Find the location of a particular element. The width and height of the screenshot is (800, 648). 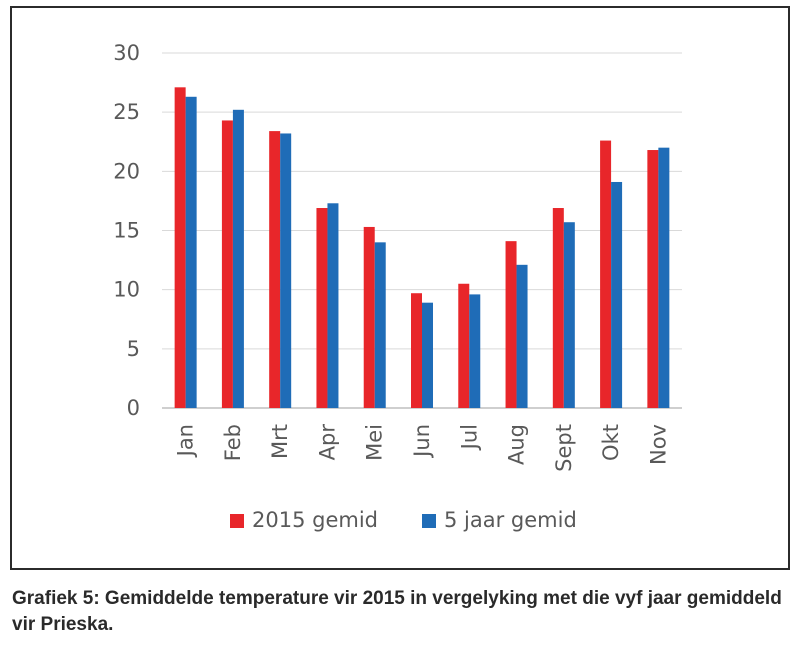

x-tick-label: Sept is located at coordinates (564, 448).